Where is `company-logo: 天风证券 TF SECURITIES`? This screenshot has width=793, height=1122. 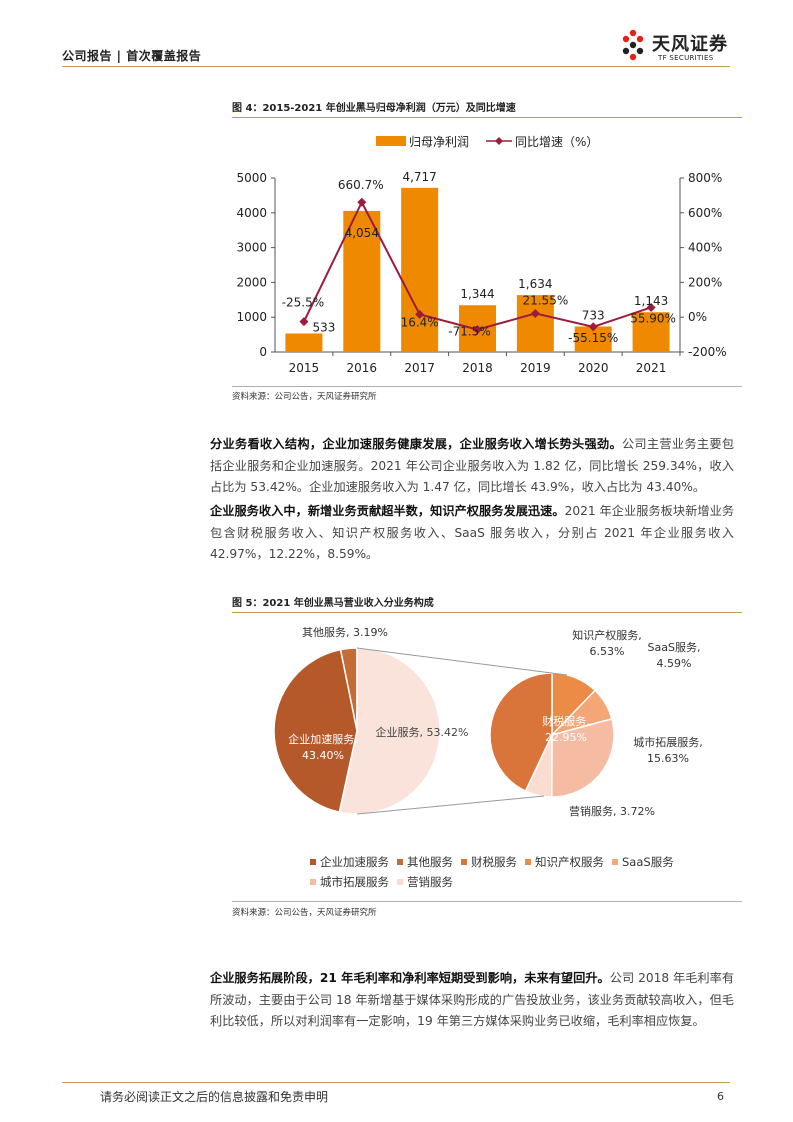
company-logo: 天风证券 TF SECURITIES is located at coordinates (678, 47).